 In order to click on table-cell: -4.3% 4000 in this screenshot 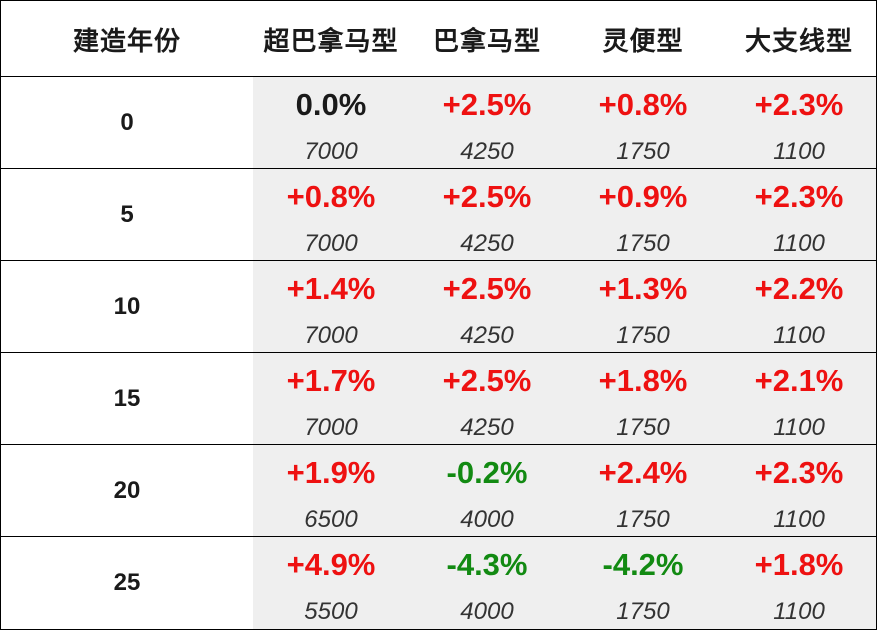, I will do `click(487, 583)`.